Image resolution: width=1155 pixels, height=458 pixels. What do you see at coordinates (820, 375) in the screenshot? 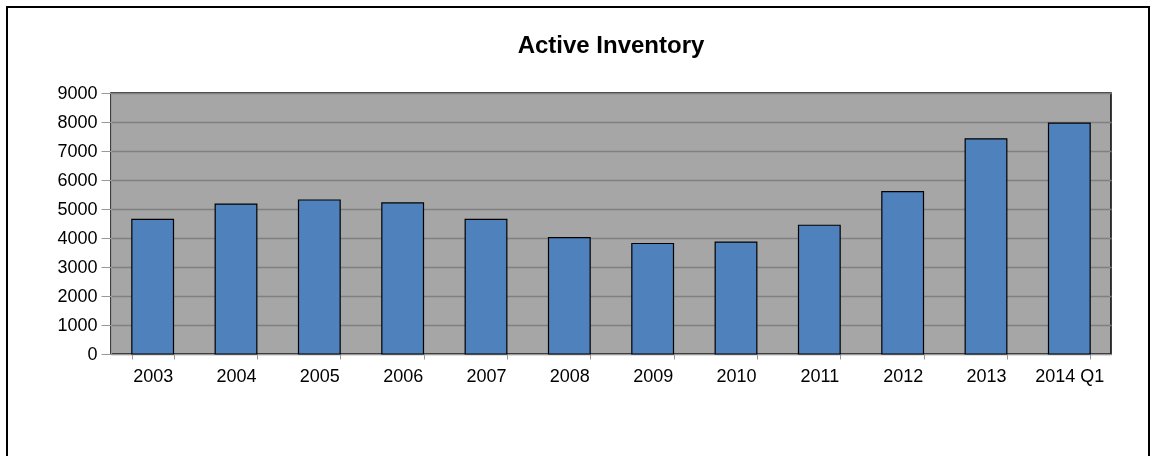
I see `x-tick-label: 2011` at bounding box center [820, 375].